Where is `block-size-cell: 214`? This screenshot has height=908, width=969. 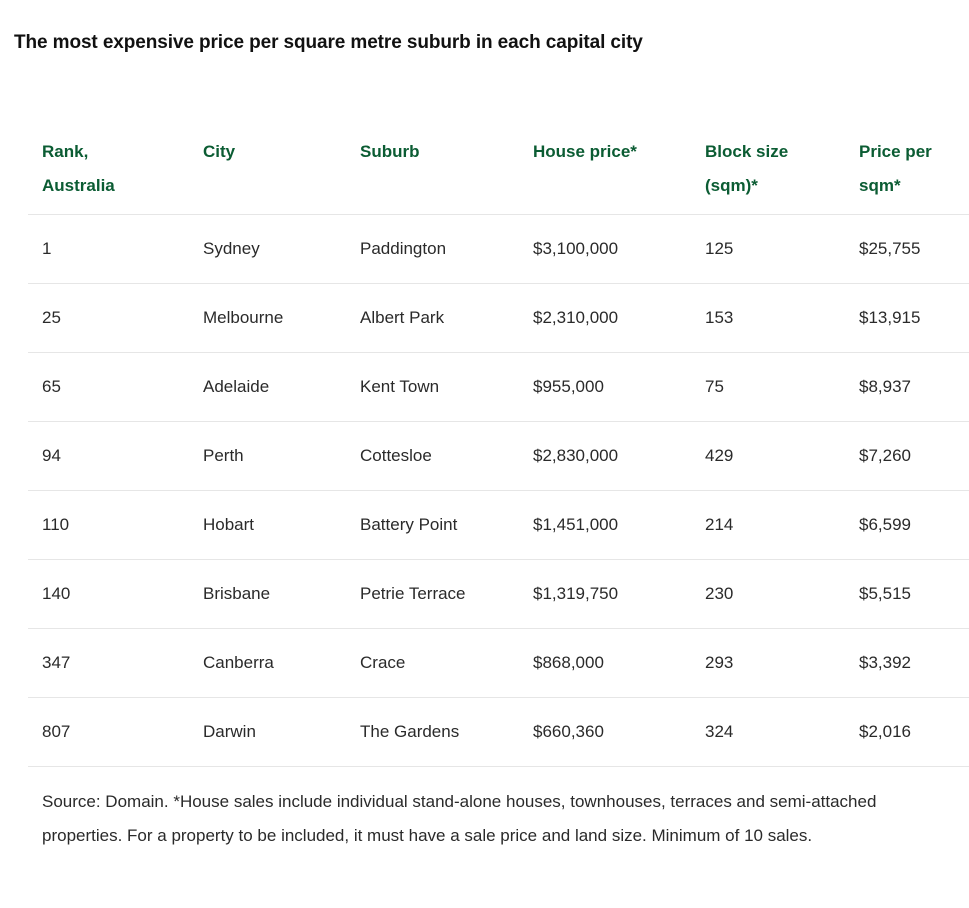 block-size-cell: 214 is located at coordinates (719, 524).